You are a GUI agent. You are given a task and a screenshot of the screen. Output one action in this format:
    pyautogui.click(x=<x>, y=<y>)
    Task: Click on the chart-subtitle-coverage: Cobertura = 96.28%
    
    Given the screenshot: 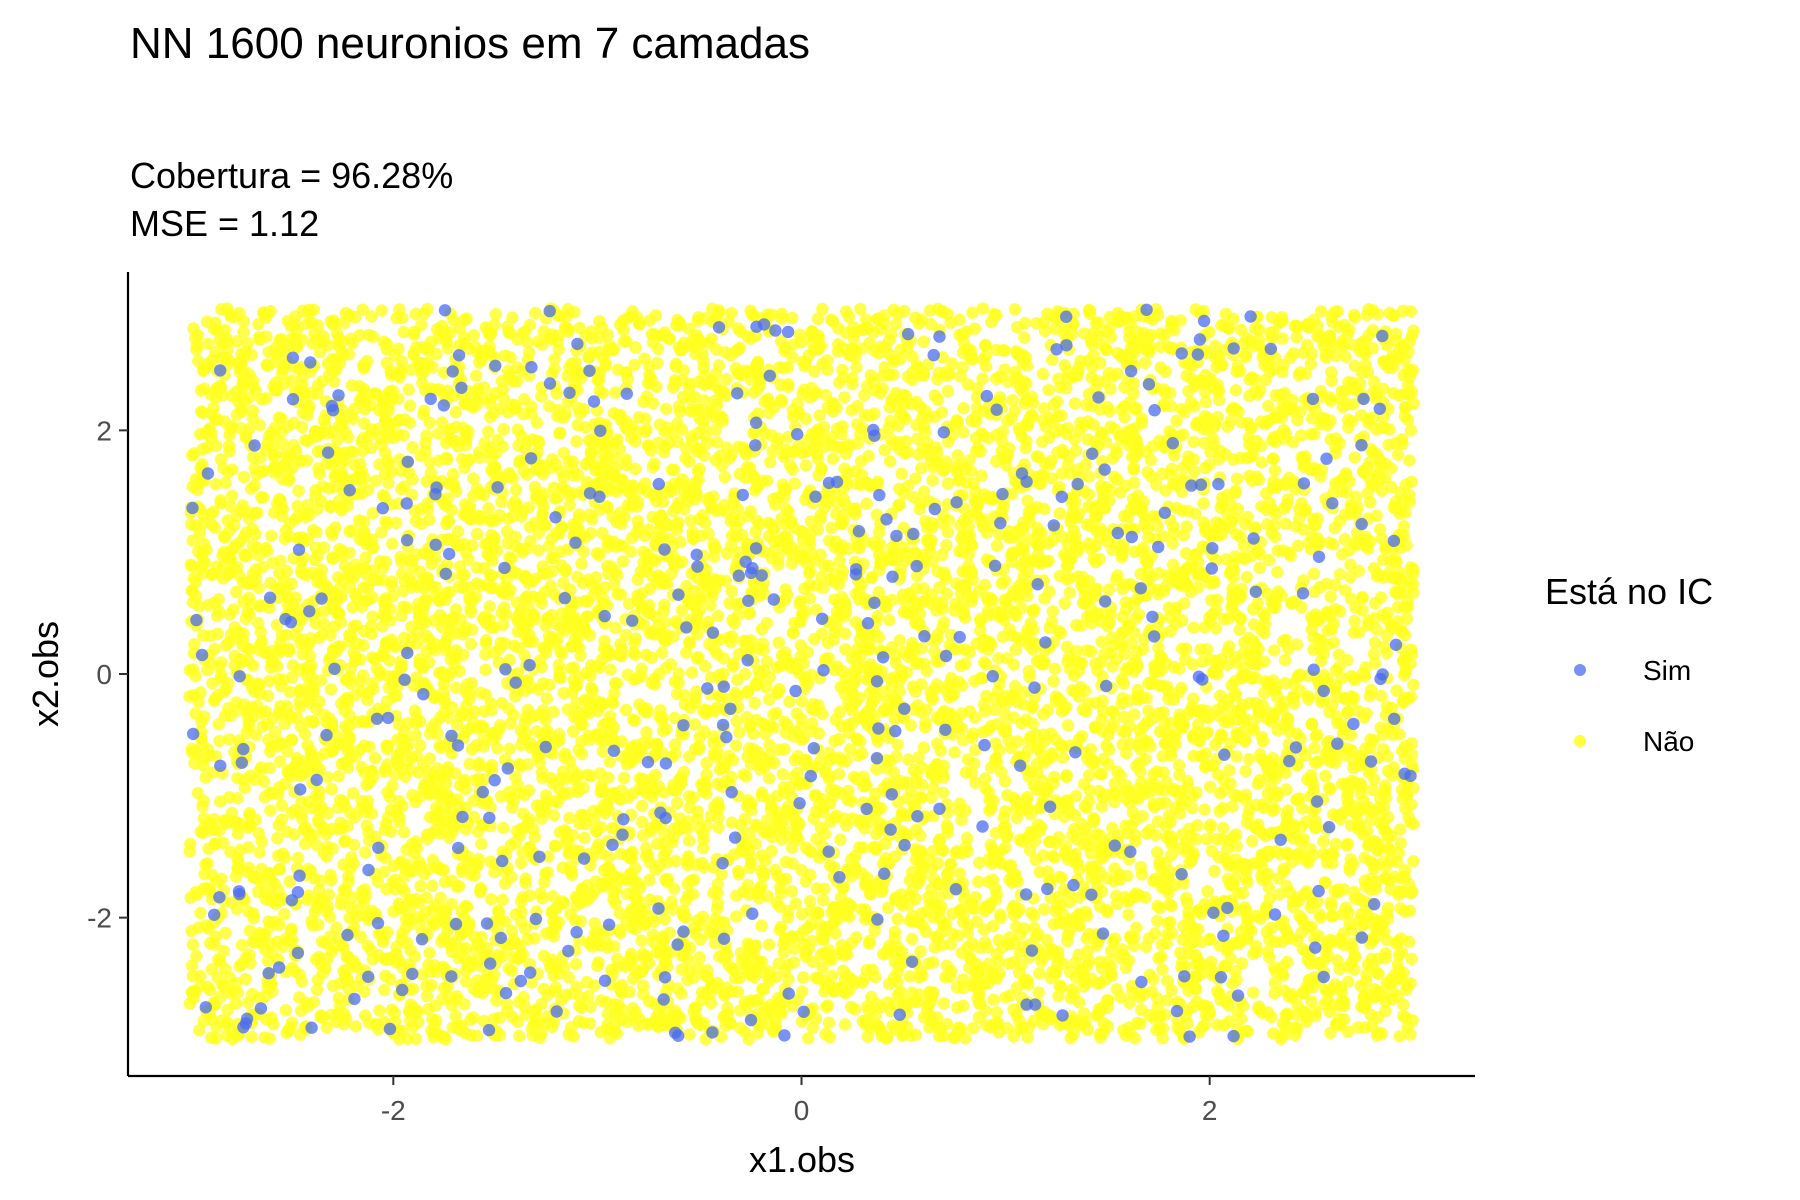 What is the action you would take?
    pyautogui.click(x=291, y=175)
    